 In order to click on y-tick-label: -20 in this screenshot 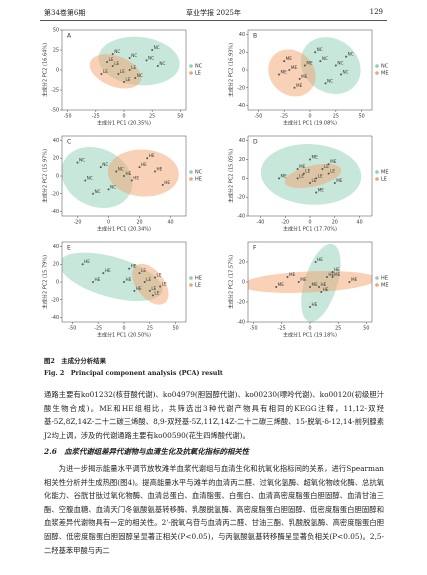, I will do `click(241, 303)`.